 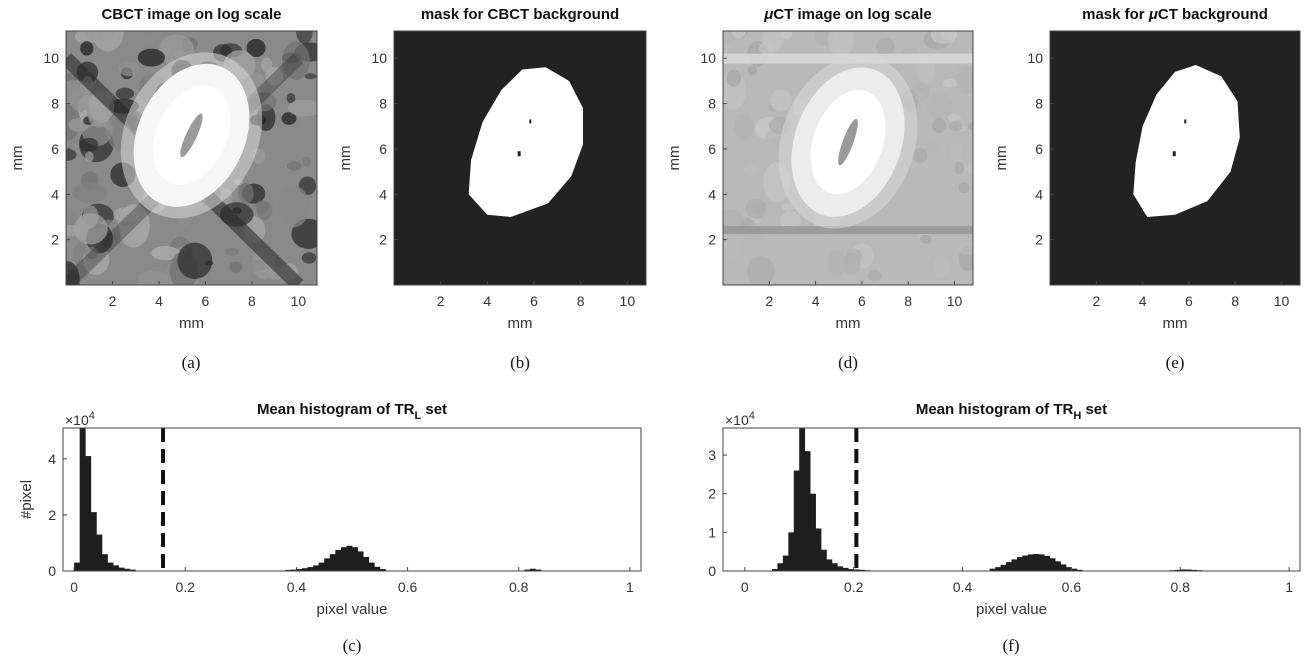 I want to click on x-tick-label: 0.6, so click(x=408, y=587).